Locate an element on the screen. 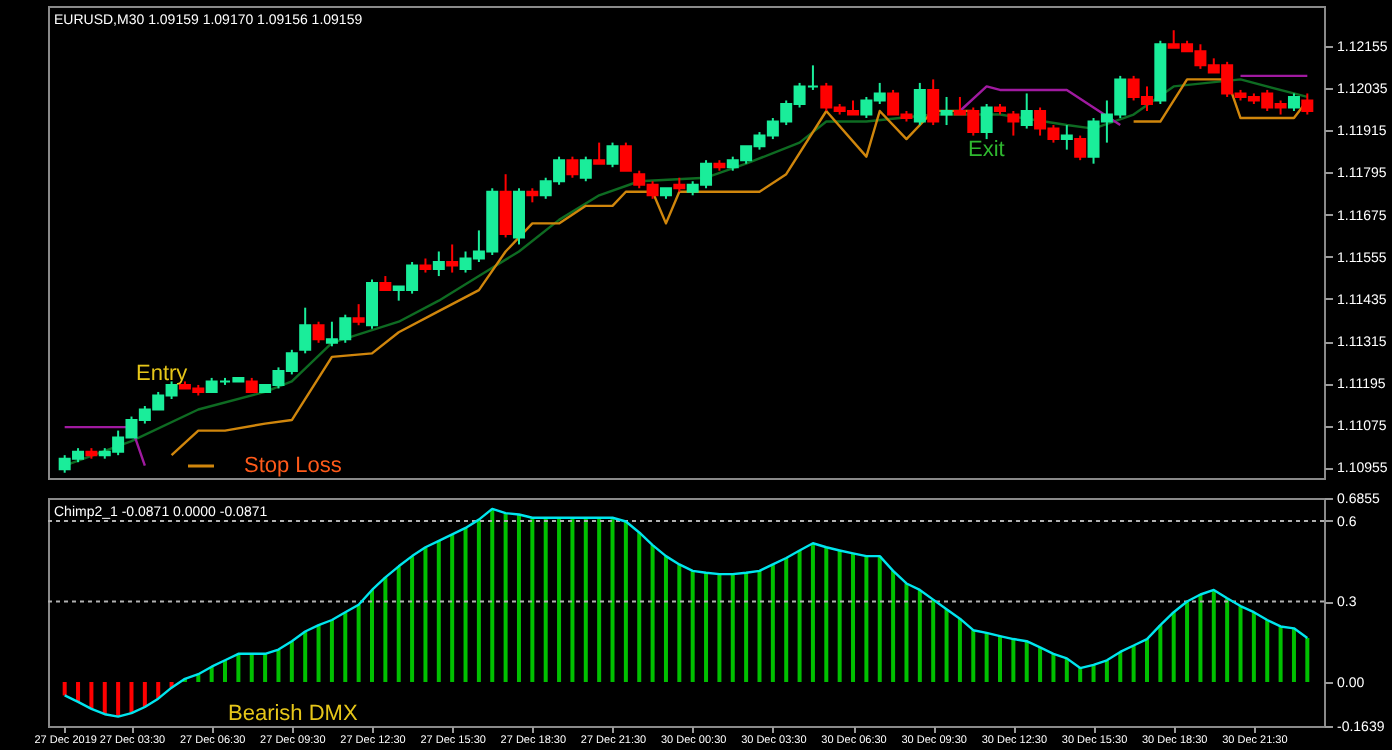  annotation: Exit is located at coordinates (986, 150).